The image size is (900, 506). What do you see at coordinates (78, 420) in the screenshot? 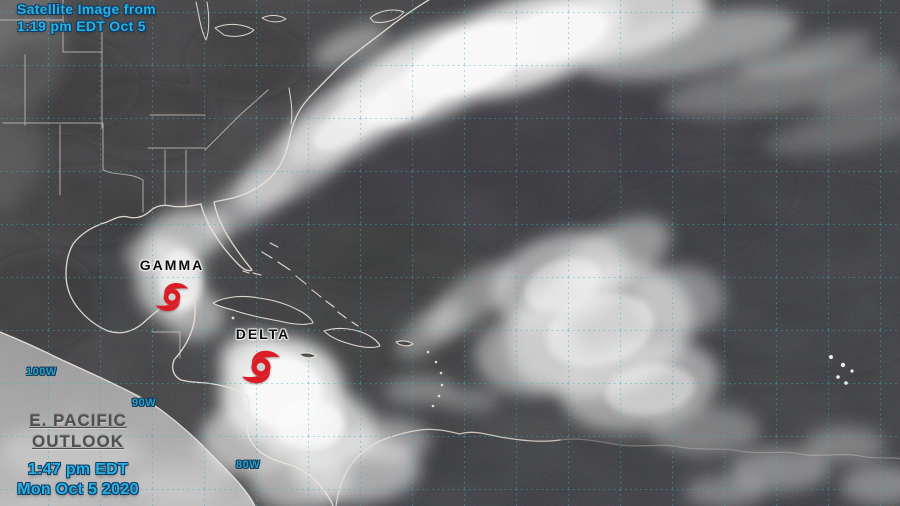
I see `outlook-line1: E. PACIFIC` at bounding box center [78, 420].